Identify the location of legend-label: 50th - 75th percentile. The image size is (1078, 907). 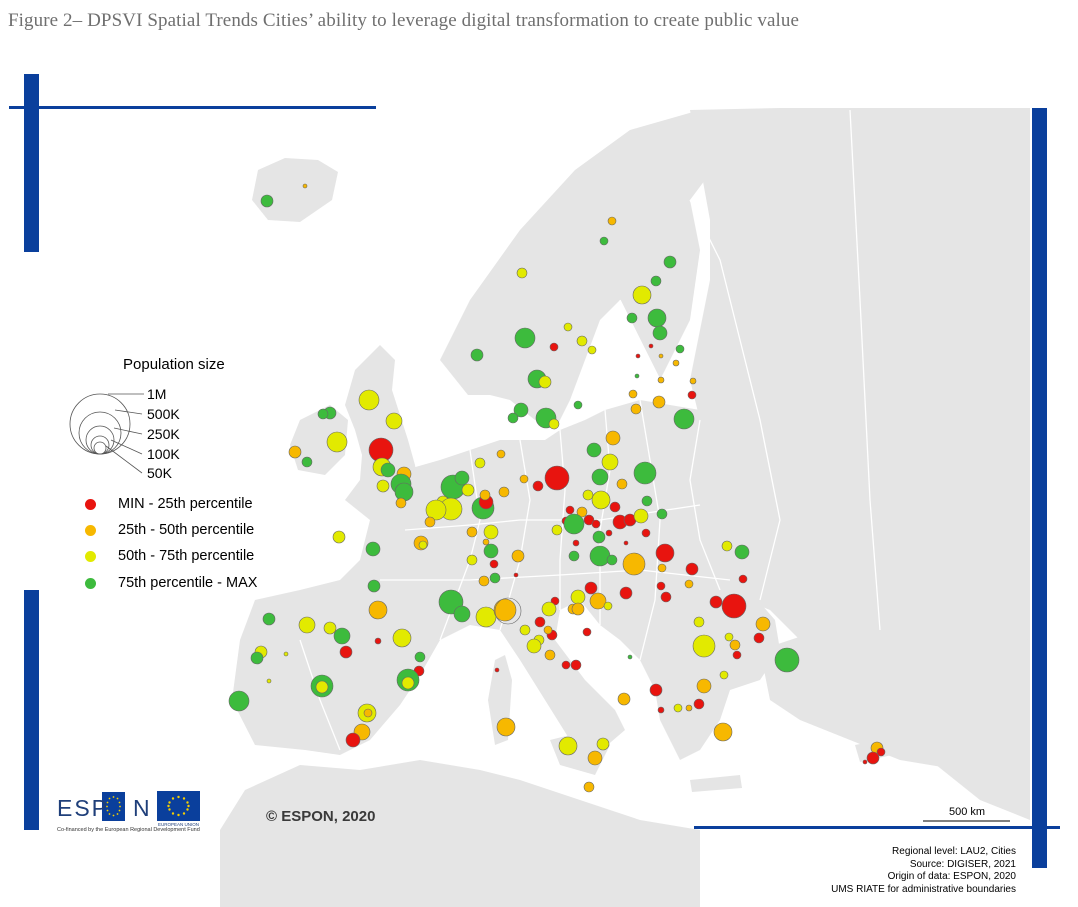
(186, 556).